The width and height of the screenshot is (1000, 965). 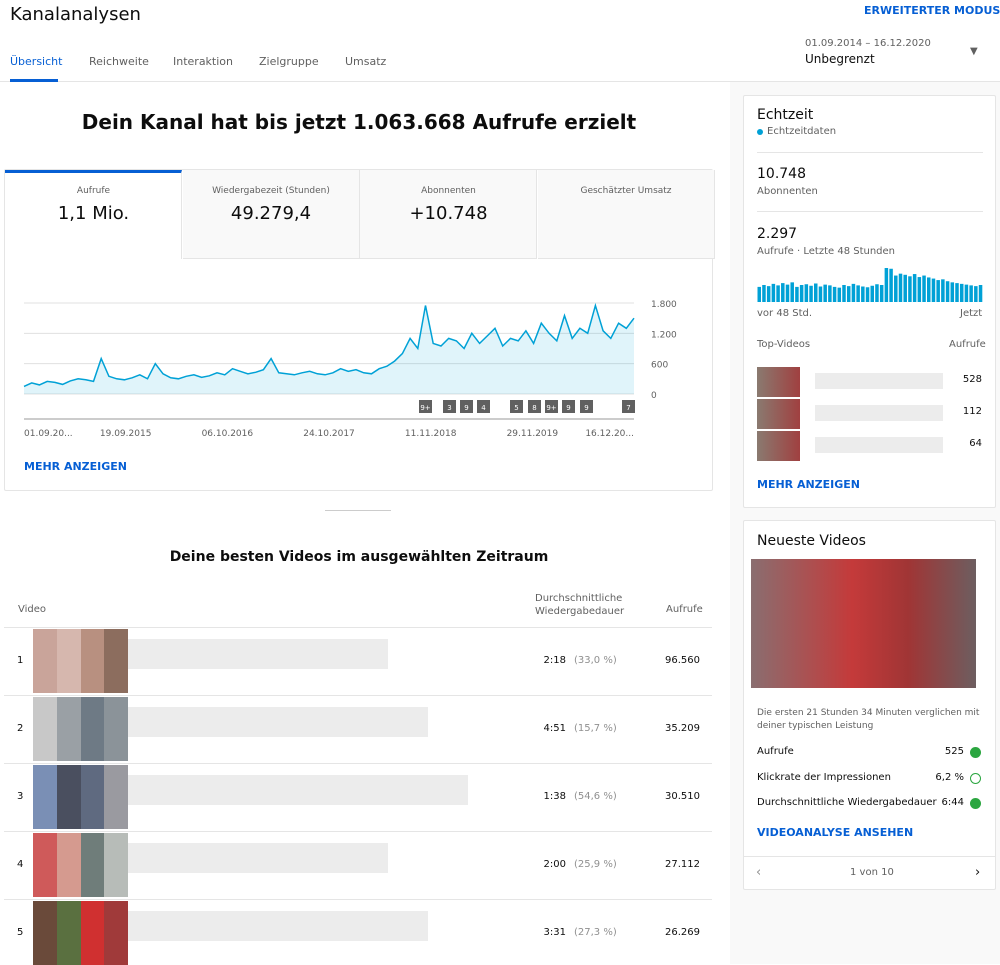 What do you see at coordinates (329, 434) in the screenshot?
I see `x-tick-label: 24.10.2017` at bounding box center [329, 434].